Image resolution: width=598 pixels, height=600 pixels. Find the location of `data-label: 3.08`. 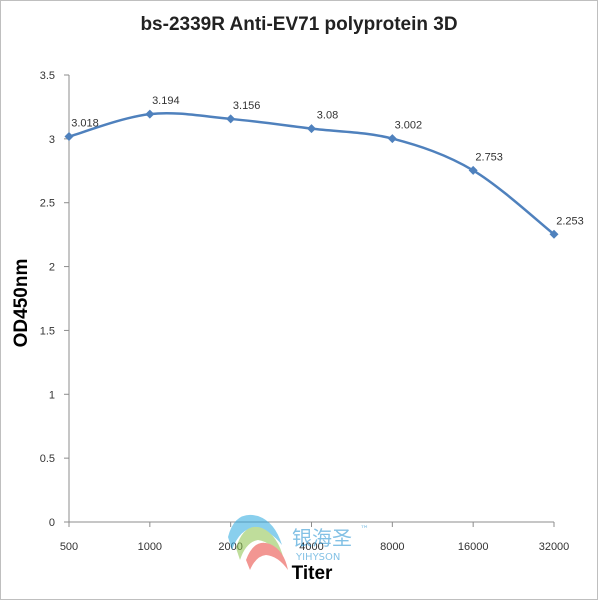

data-label: 3.08 is located at coordinates (327, 116).